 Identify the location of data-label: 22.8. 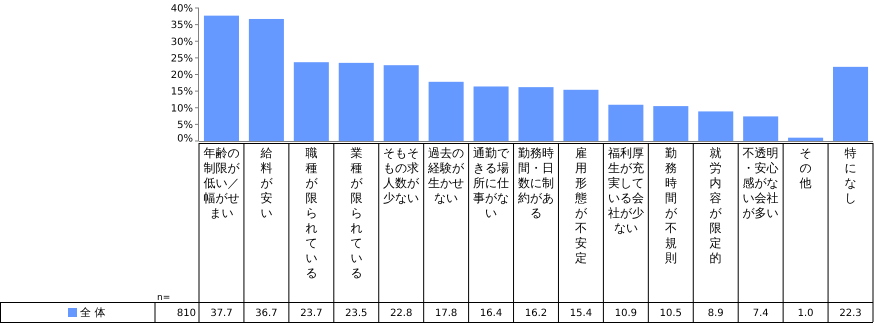
(401, 313).